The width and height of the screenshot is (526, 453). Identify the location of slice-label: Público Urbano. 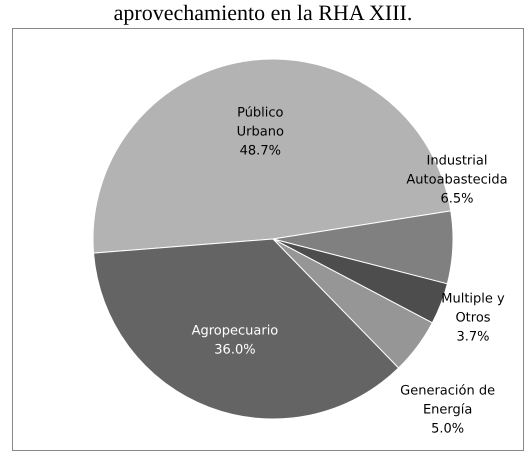
(260, 122).